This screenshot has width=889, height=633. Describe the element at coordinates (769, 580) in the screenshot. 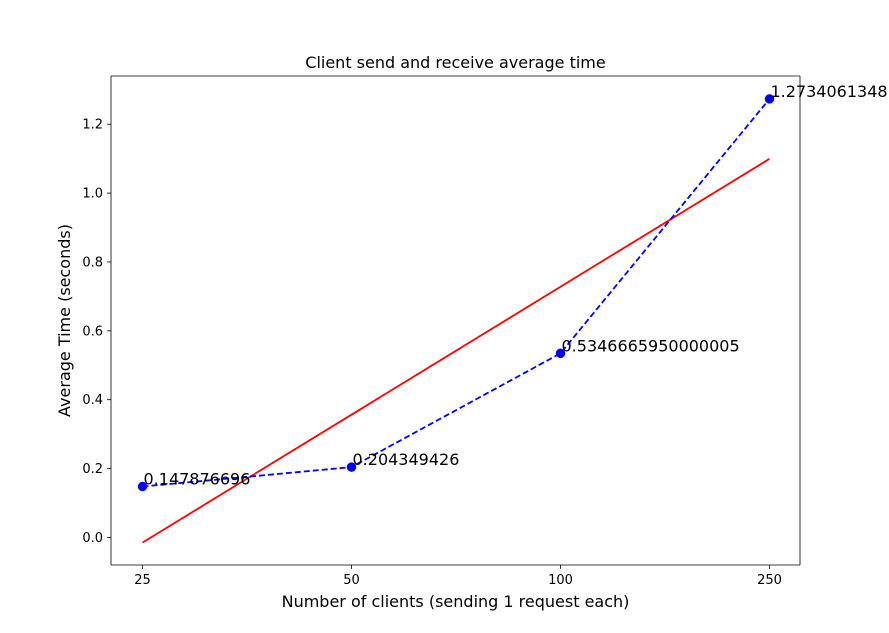

I see `x-tick-label-250: 250` at that location.